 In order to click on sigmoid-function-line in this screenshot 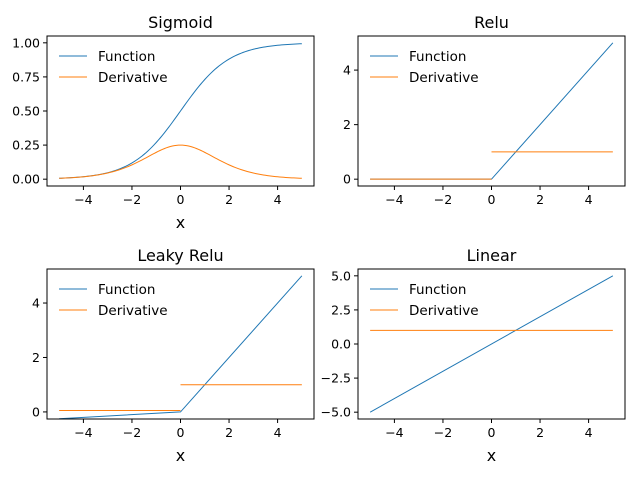, I will do `click(180, 111)`.